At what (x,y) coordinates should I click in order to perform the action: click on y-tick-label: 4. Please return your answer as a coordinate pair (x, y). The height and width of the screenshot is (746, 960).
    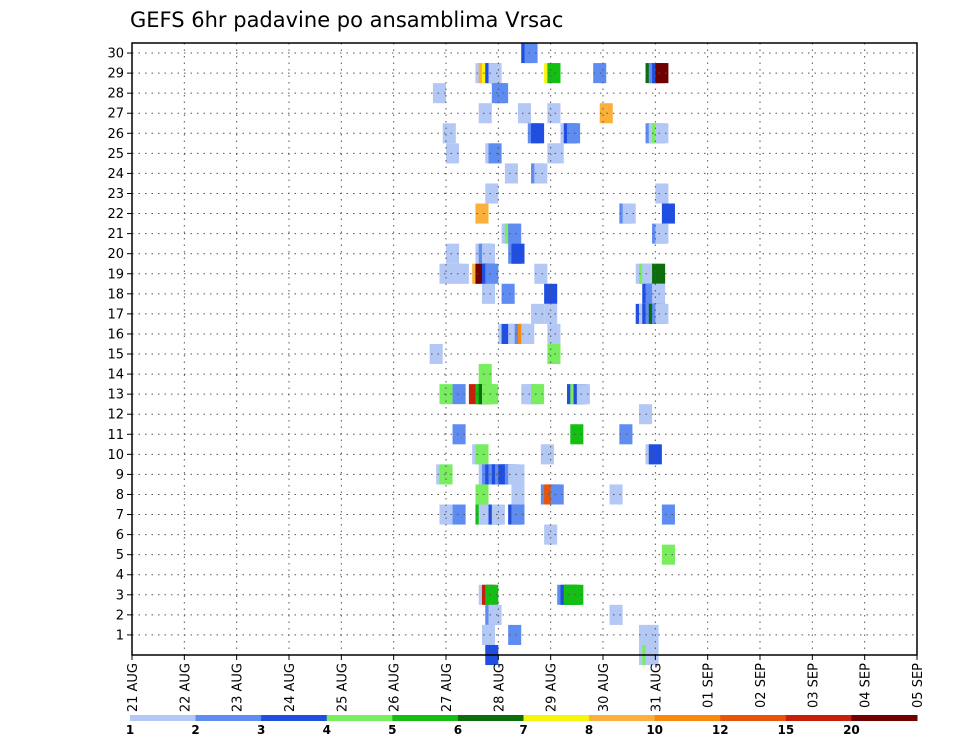
    Looking at the image, I should click on (120, 575).